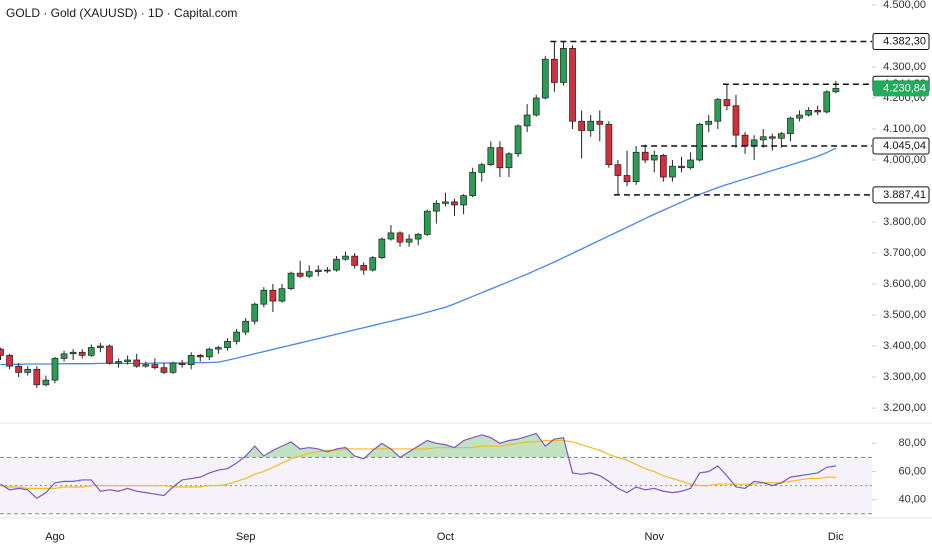  What do you see at coordinates (121, 13) in the screenshot?
I see `chart-title: GOLD · Gold (XAUUSD) · 1D · Capital.com` at bounding box center [121, 13].